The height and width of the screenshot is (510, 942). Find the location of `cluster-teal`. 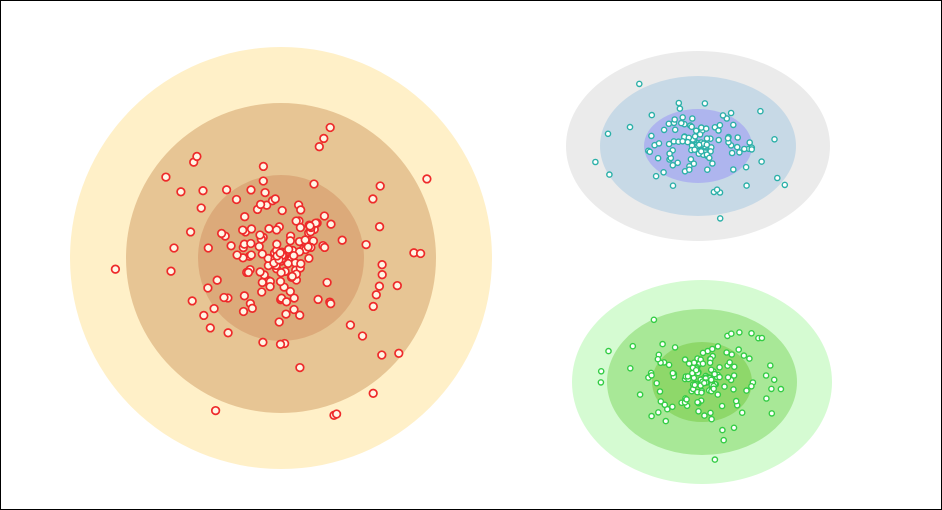

cluster-teal is located at coordinates (698, 146).